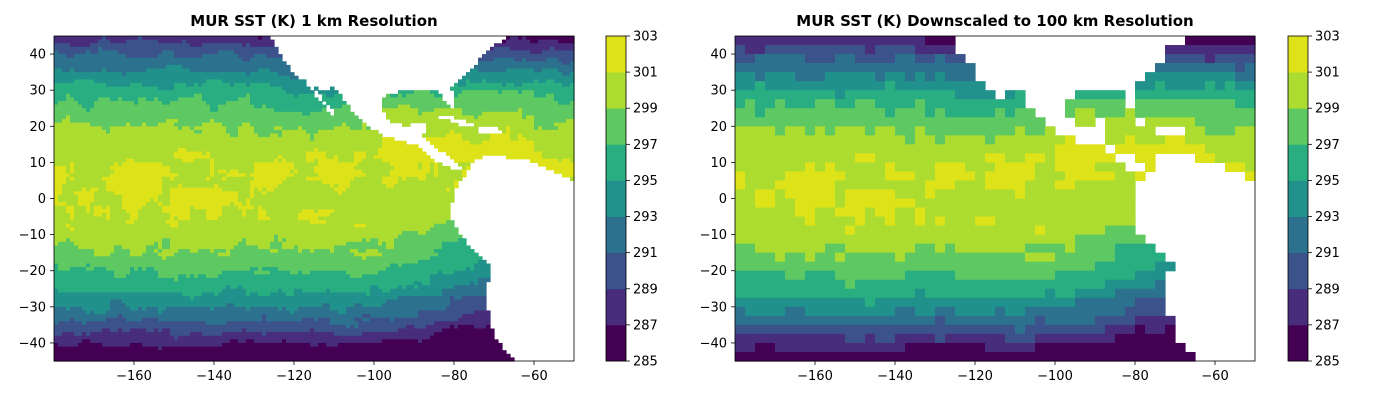 Image resolution: width=1400 pixels, height=400 pixels. Describe the element at coordinates (645, 109) in the screenshot. I see `colorbar-tick-label: 299` at that location.